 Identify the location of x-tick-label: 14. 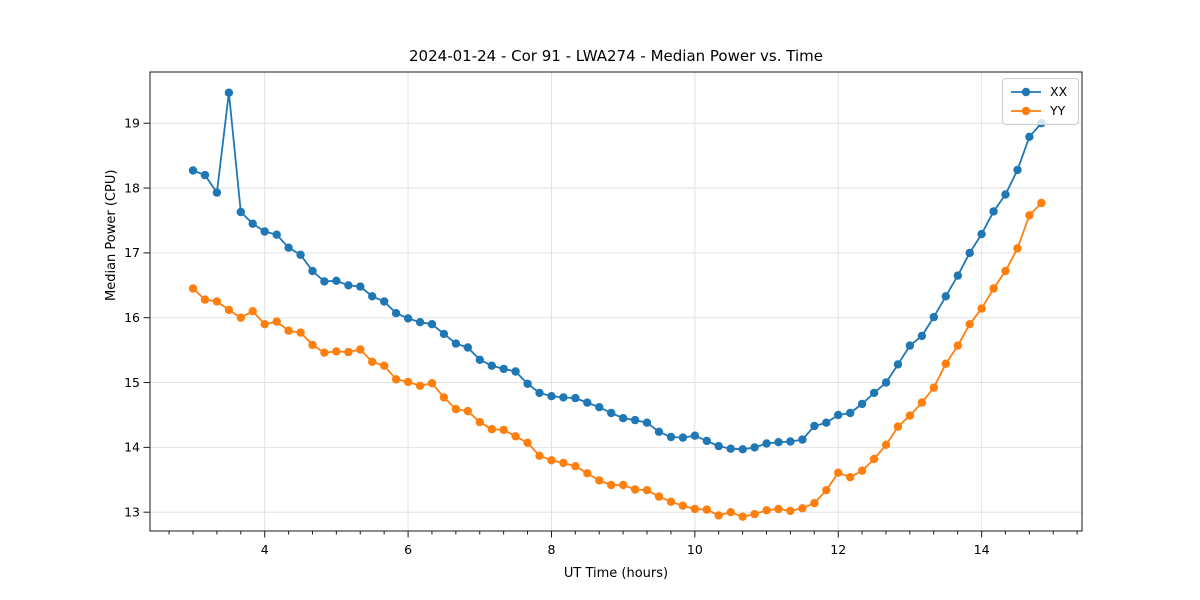
(982, 549).